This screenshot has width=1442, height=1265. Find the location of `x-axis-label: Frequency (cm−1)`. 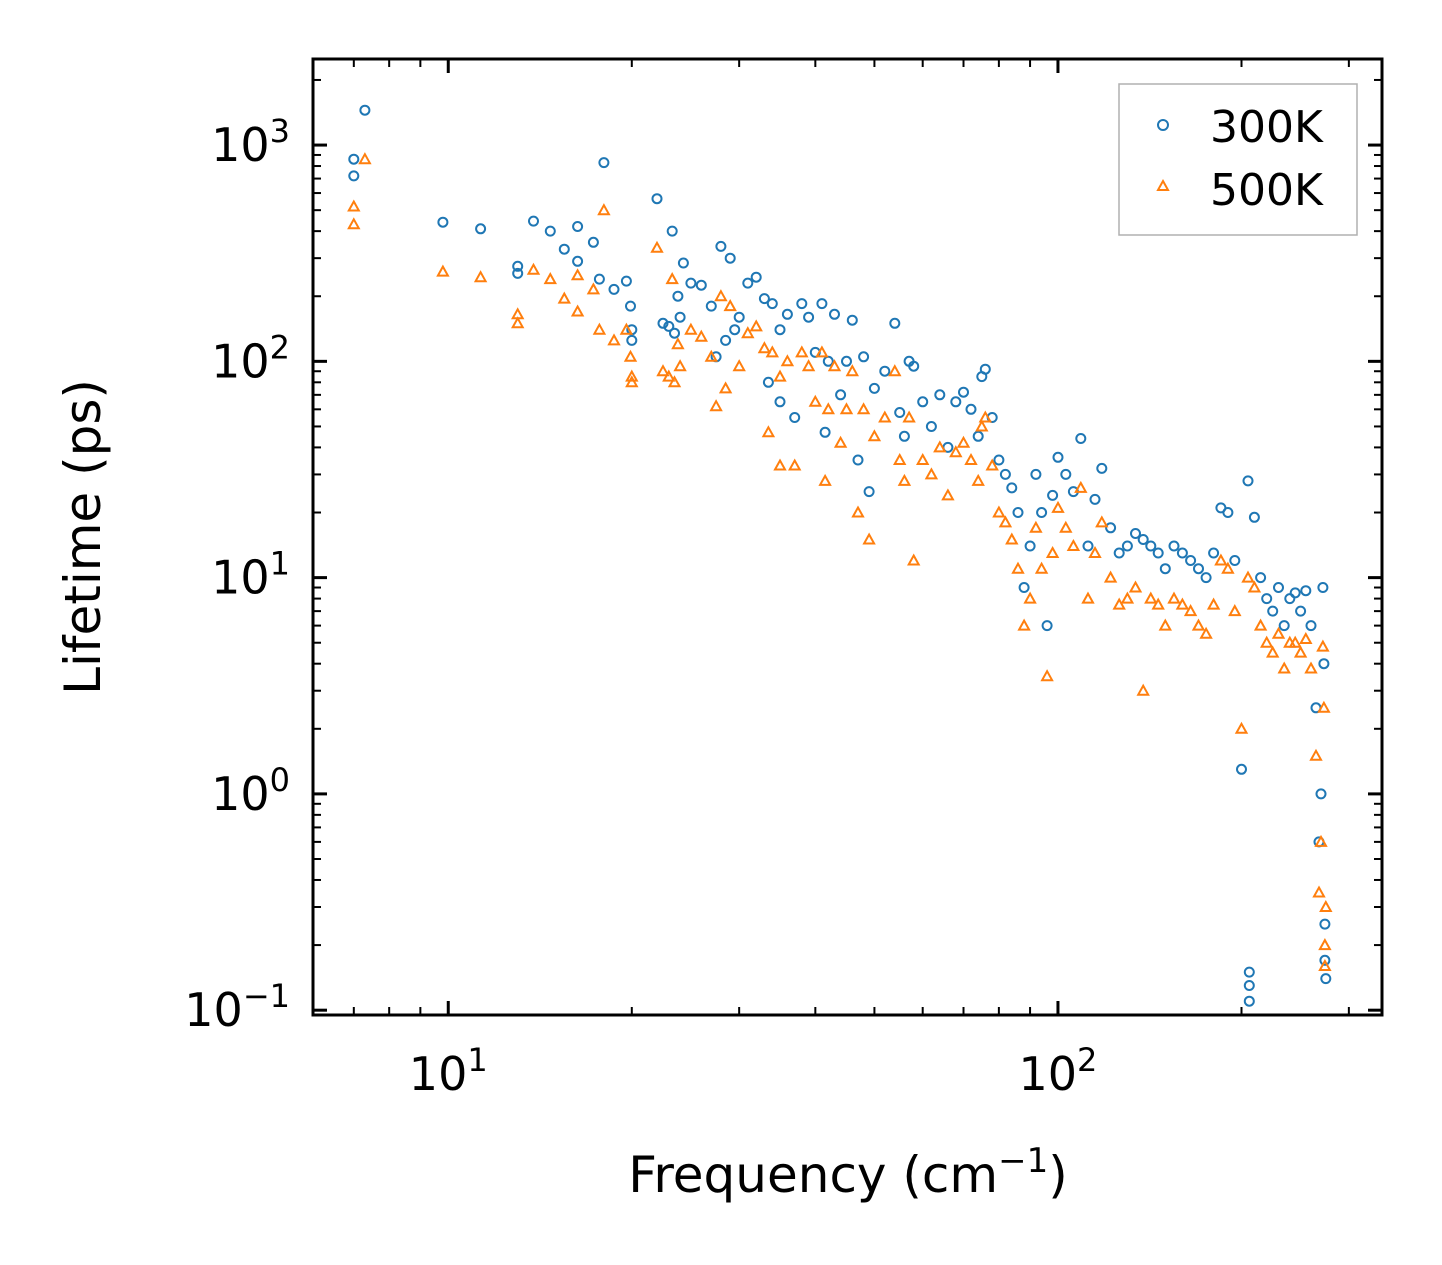

x-axis-label: Frequency (cm−1) is located at coordinates (848, 1172).